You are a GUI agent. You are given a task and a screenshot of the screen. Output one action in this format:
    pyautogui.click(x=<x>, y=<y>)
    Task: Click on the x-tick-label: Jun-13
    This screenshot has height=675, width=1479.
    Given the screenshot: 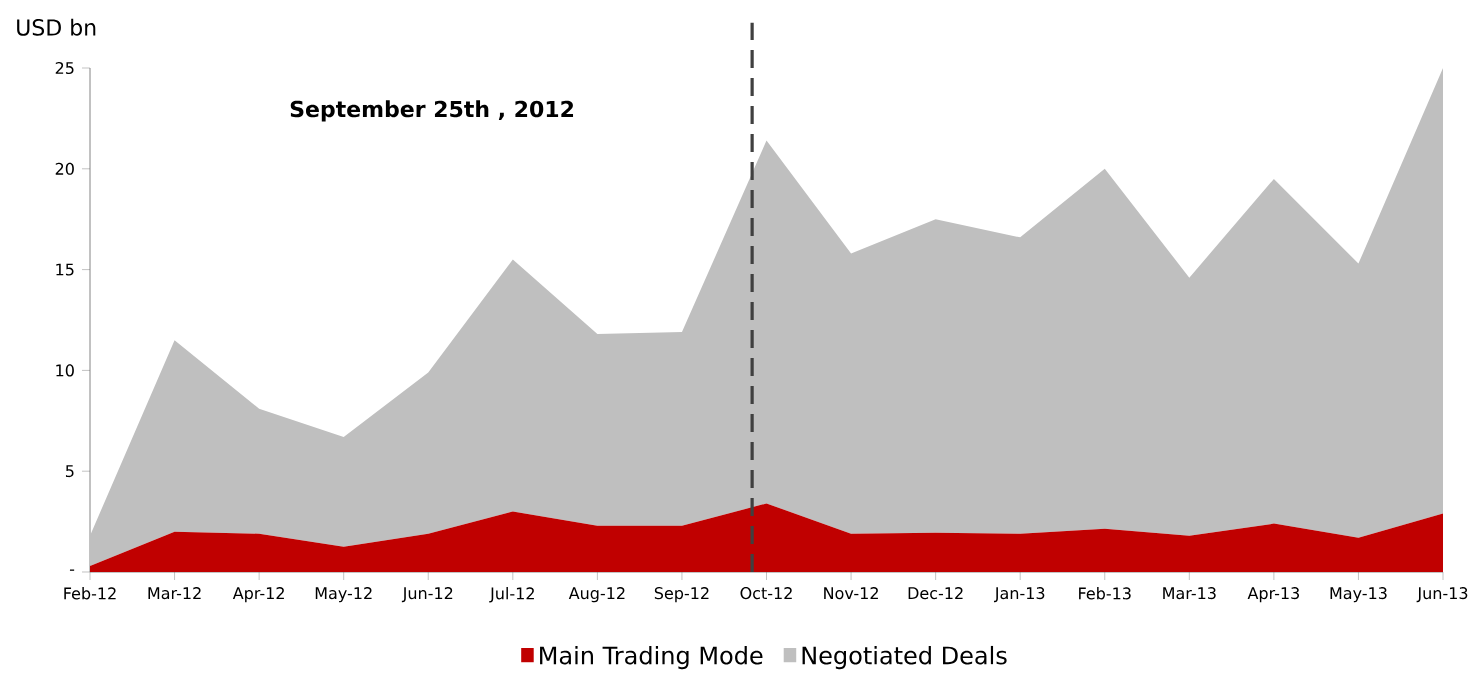 What is the action you would take?
    pyautogui.click(x=1442, y=594)
    